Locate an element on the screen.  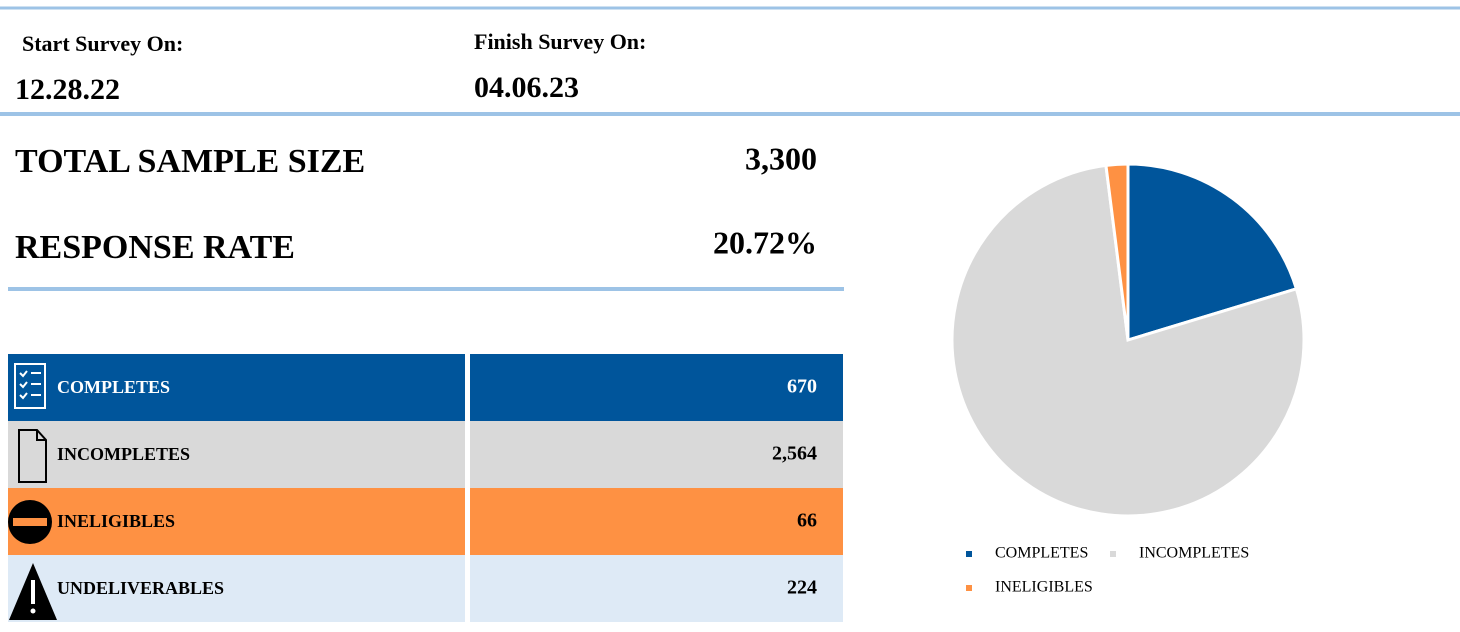
document-icon is located at coordinates (32, 456).